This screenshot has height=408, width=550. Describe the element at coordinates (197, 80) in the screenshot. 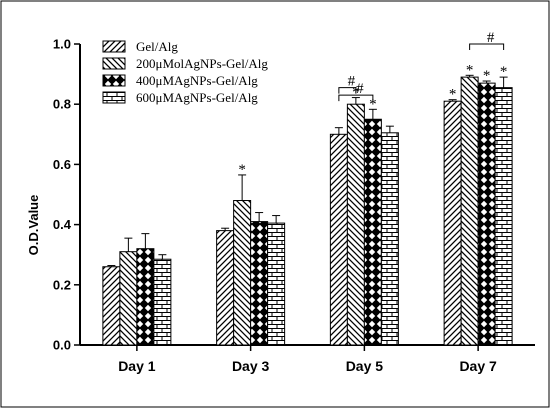

I see `legend-label: 400μMAgNPs-Gel/Alg` at that location.